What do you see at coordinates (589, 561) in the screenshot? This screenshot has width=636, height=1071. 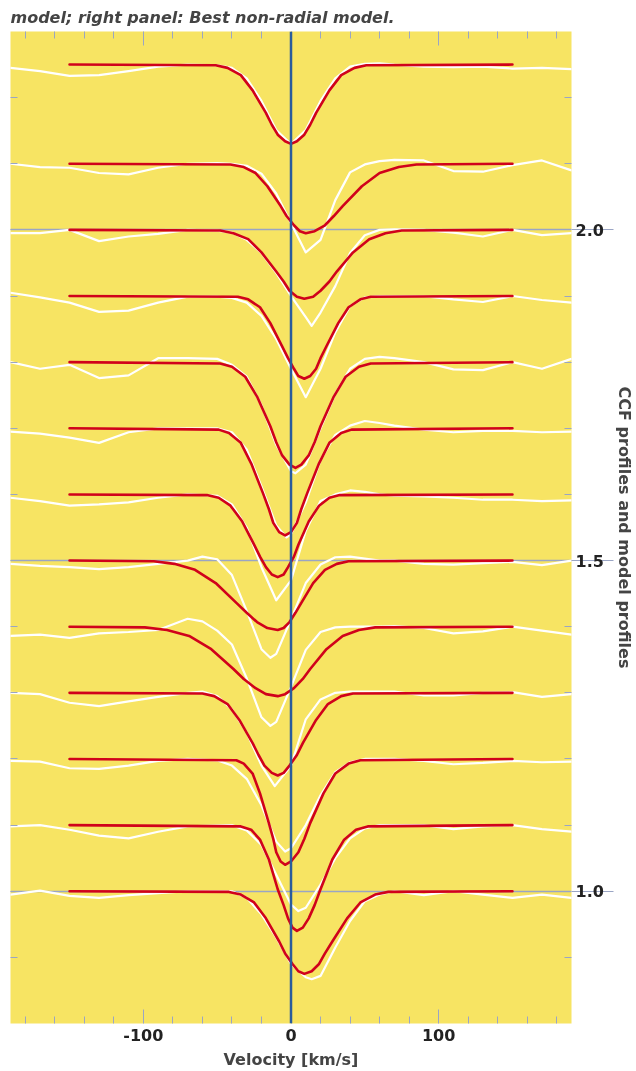 I see `y-tick-label: 1.5` at bounding box center [589, 561].